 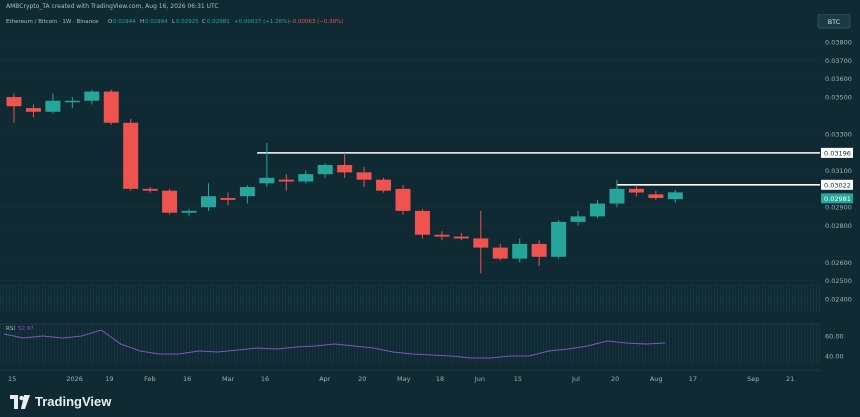 What do you see at coordinates (838, 300) in the screenshot?
I see `price-tick: 0.02400` at bounding box center [838, 300].